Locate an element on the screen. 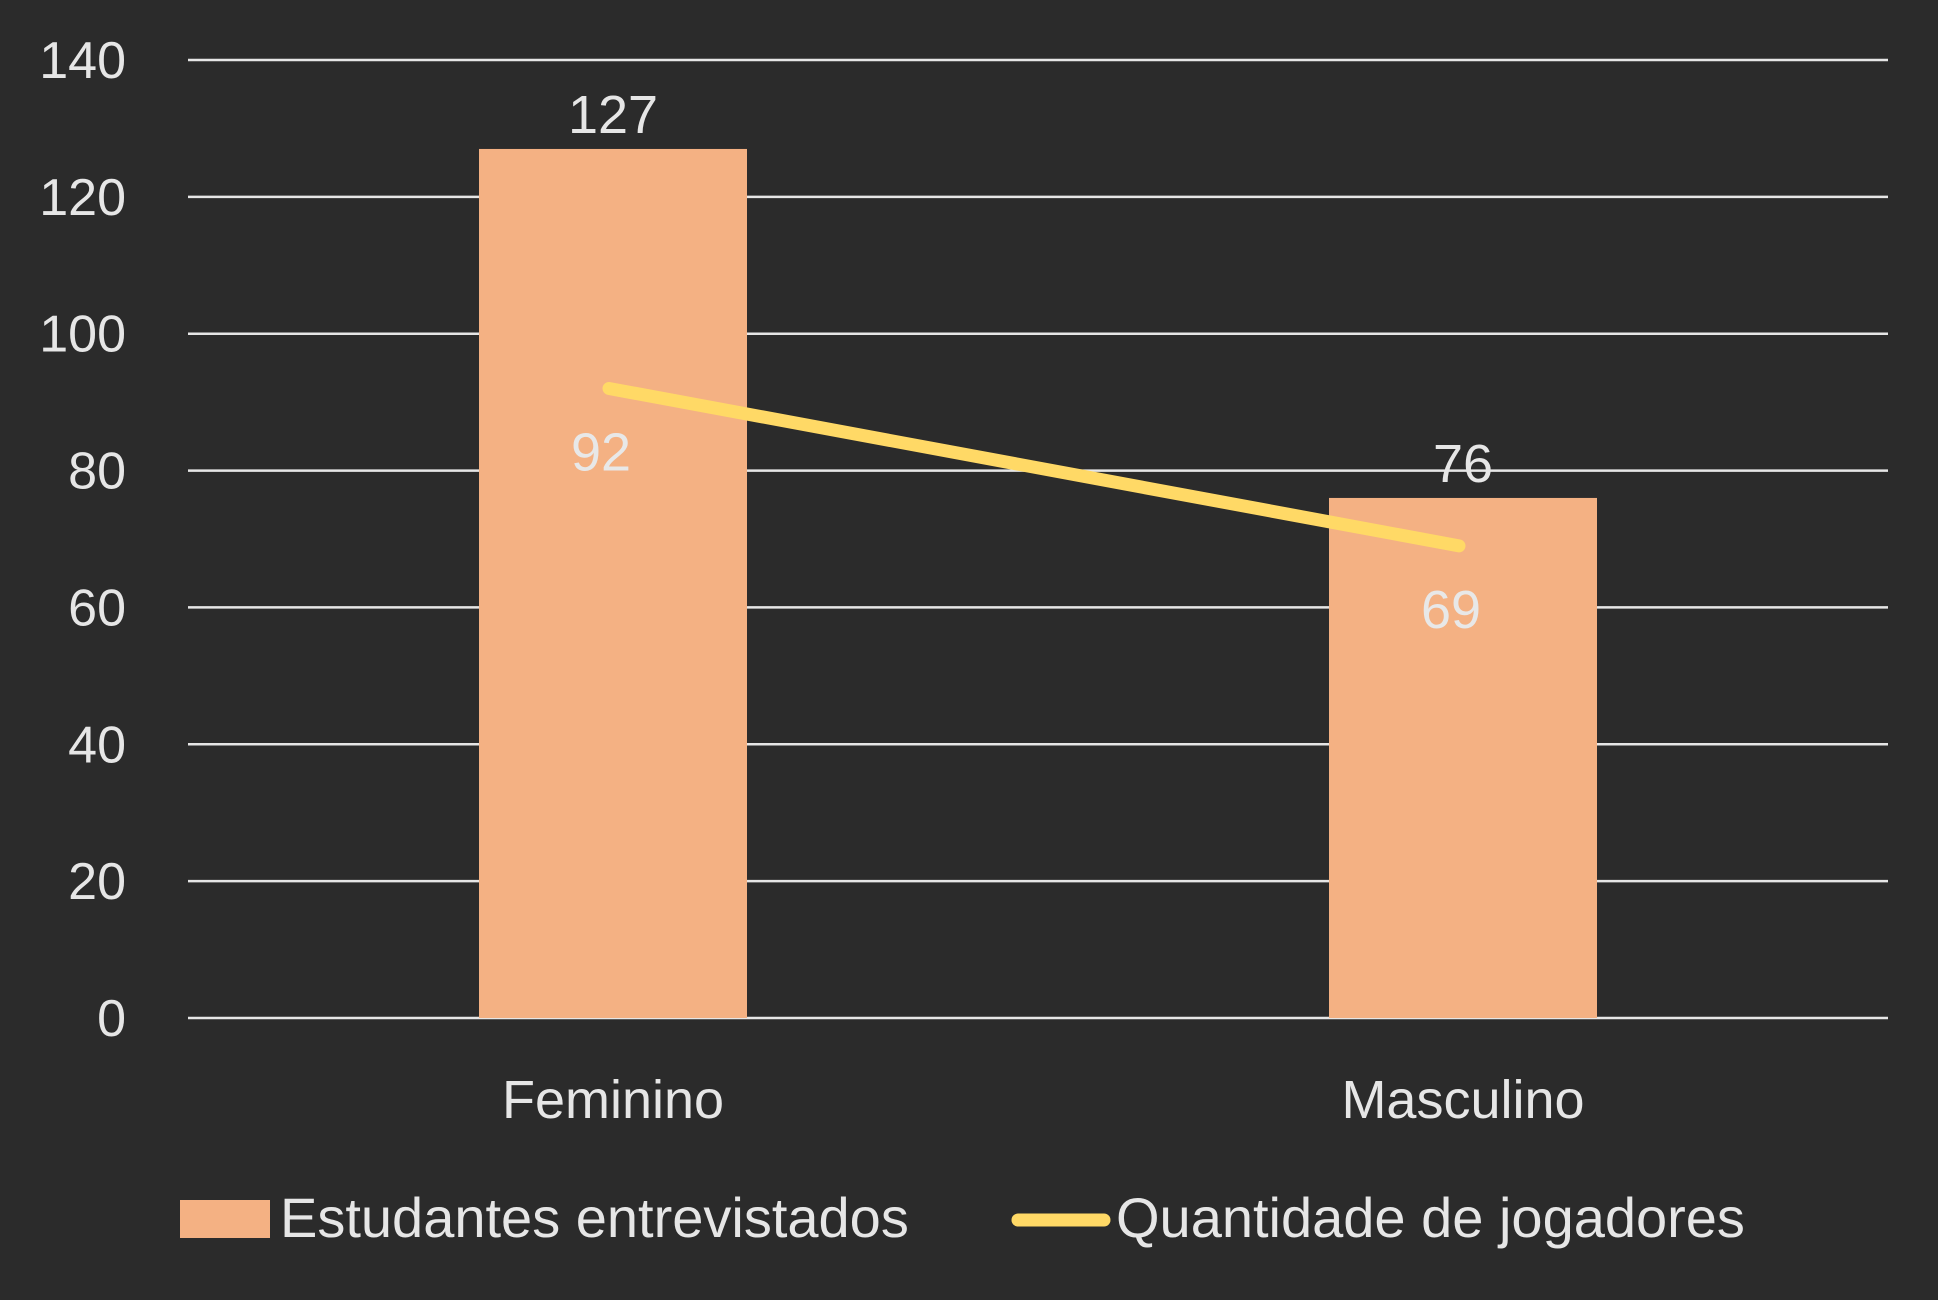  bar-data-label: 76 is located at coordinates (1463, 464).